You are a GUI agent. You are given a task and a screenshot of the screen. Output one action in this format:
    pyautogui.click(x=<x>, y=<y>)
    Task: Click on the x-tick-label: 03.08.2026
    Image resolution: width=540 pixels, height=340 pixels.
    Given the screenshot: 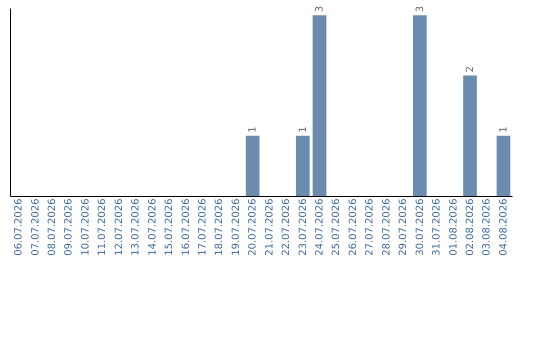 What is the action you would take?
    pyautogui.click(x=487, y=227)
    